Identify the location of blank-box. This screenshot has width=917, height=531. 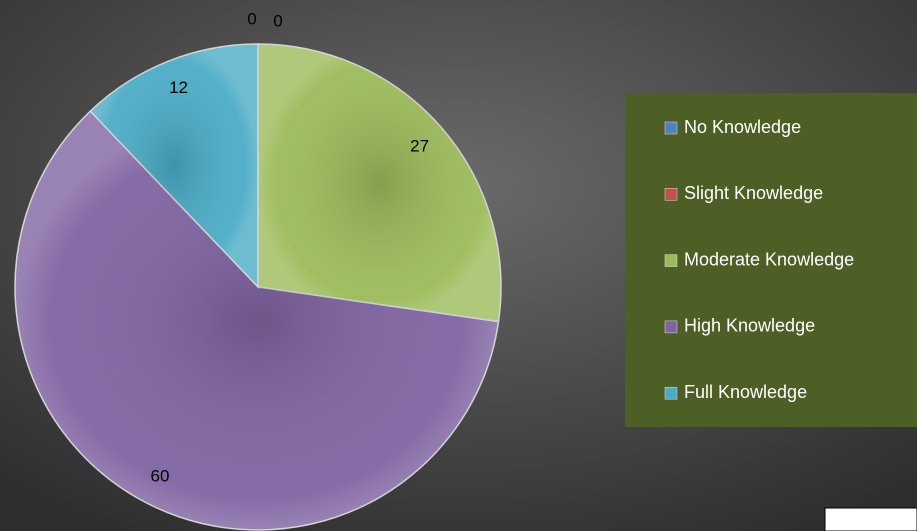
(870, 519).